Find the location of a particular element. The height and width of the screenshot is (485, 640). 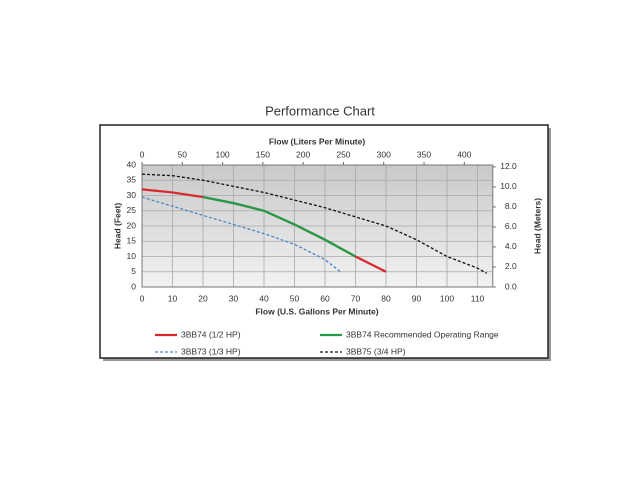

x2-tick-label: 100 is located at coordinates (222, 154).